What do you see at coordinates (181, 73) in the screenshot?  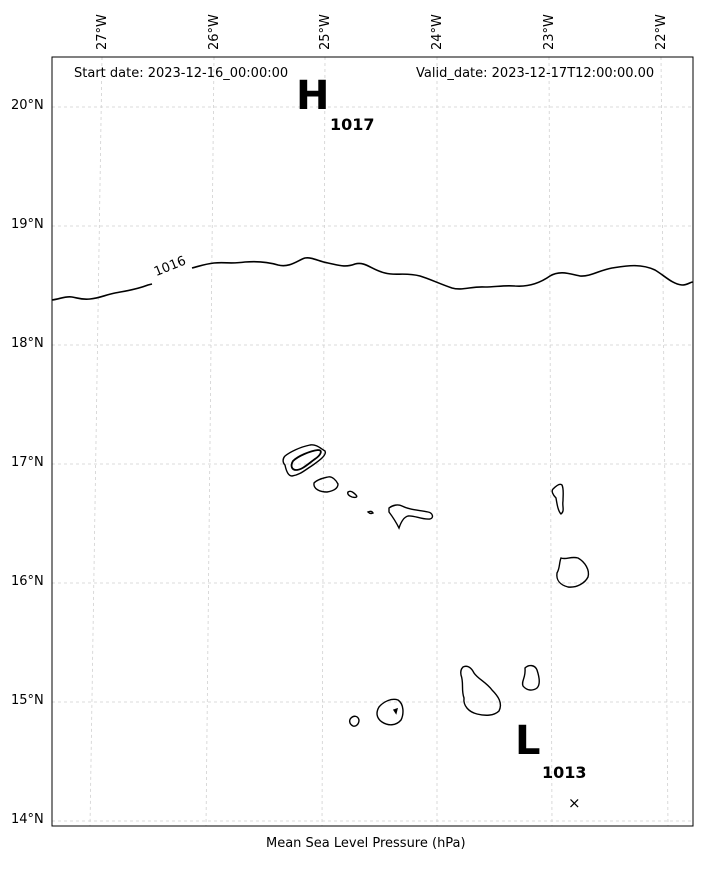 I see `start-date-label: Start date: 2023-12-16_00:00:00` at bounding box center [181, 73].